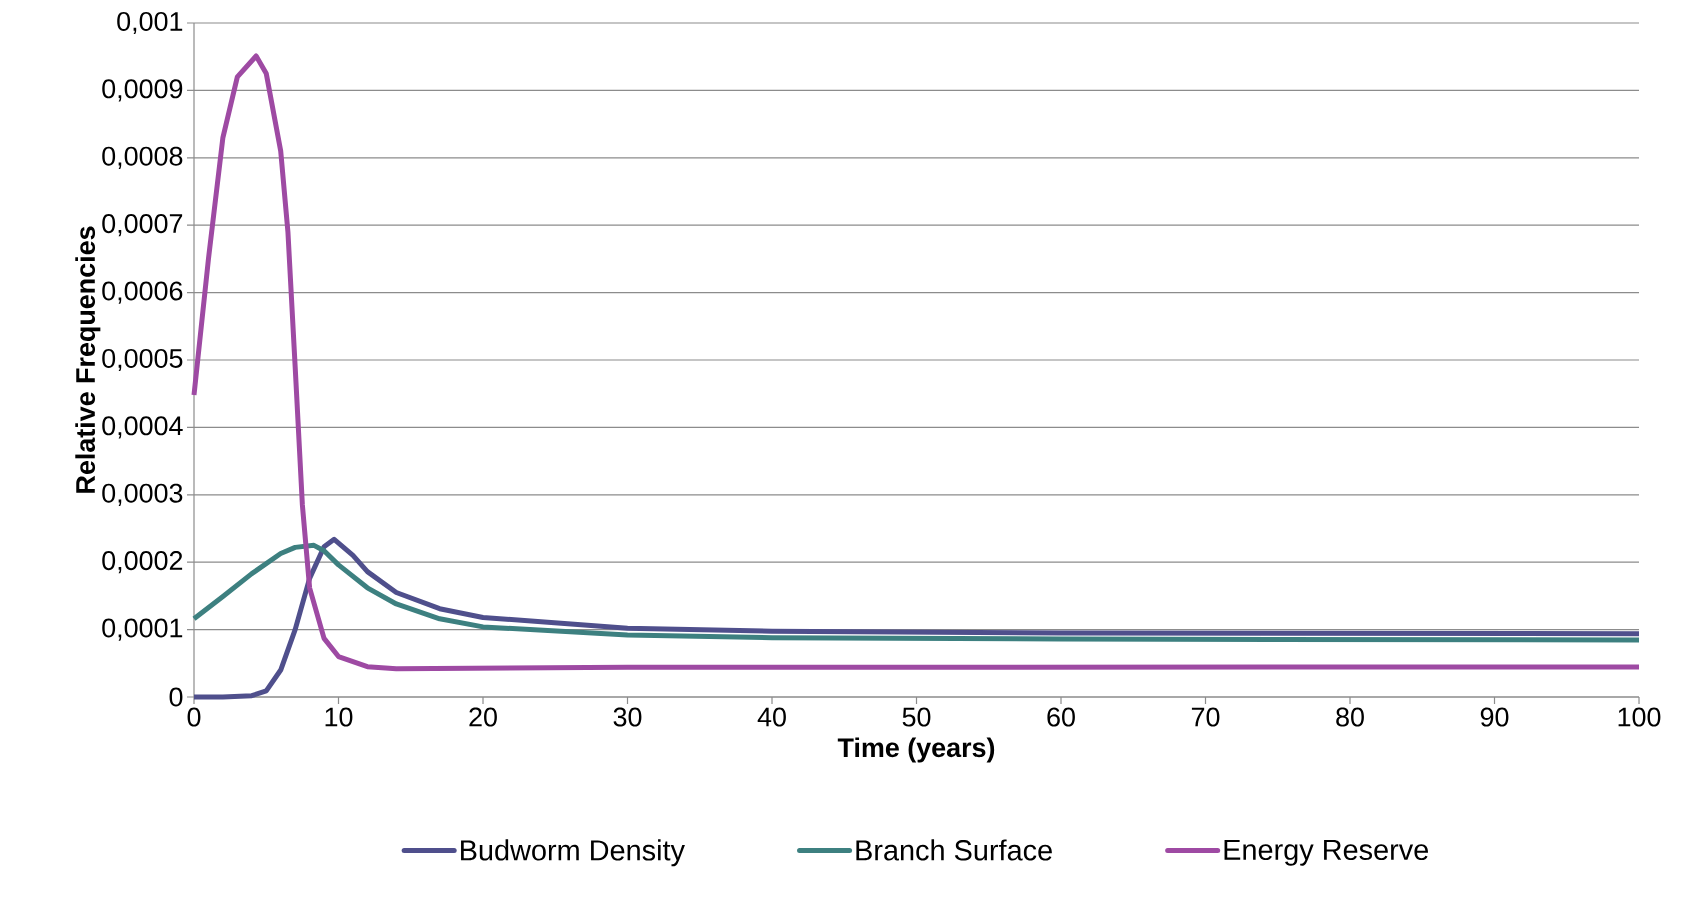 The width and height of the screenshot is (1685, 911). What do you see at coordinates (483, 717) in the screenshot?
I see `x-tick-label: 20` at bounding box center [483, 717].